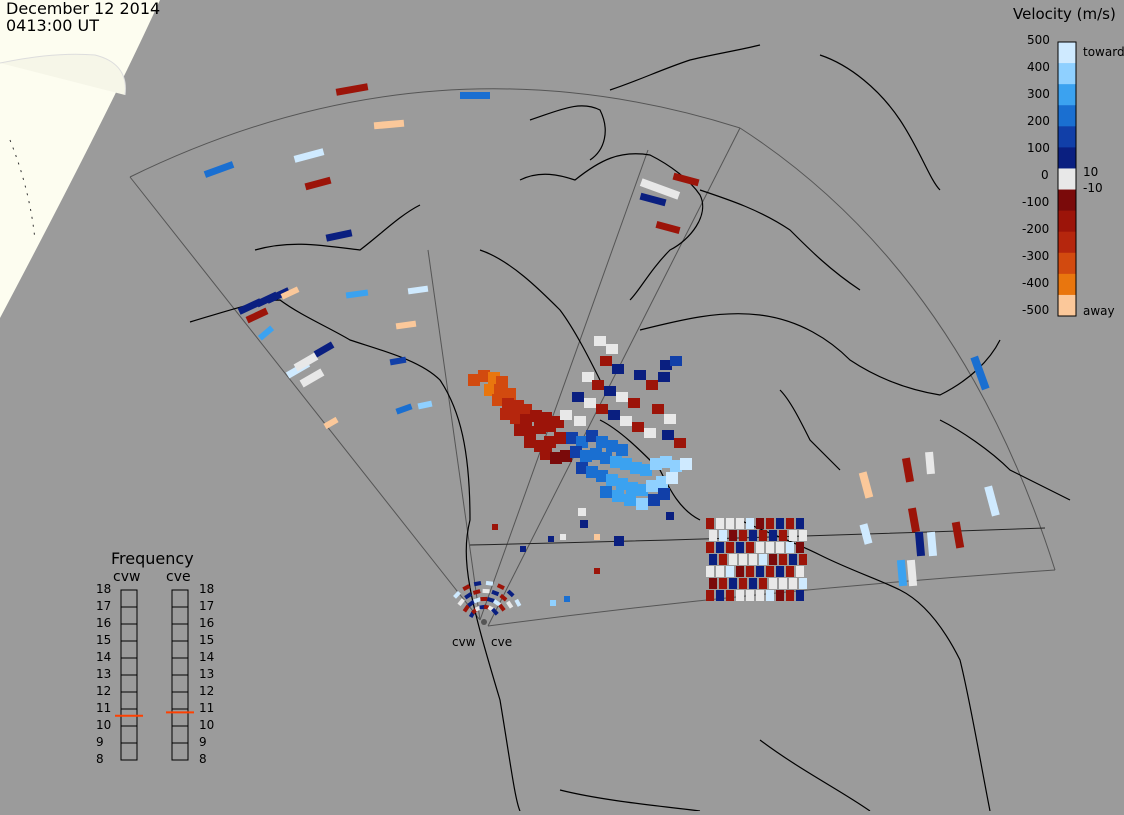 The height and width of the screenshot is (815, 1124). Describe the element at coordinates (1064, 14) in the screenshot. I see `velocity-scale-title: Velocity (m/s)` at that location.